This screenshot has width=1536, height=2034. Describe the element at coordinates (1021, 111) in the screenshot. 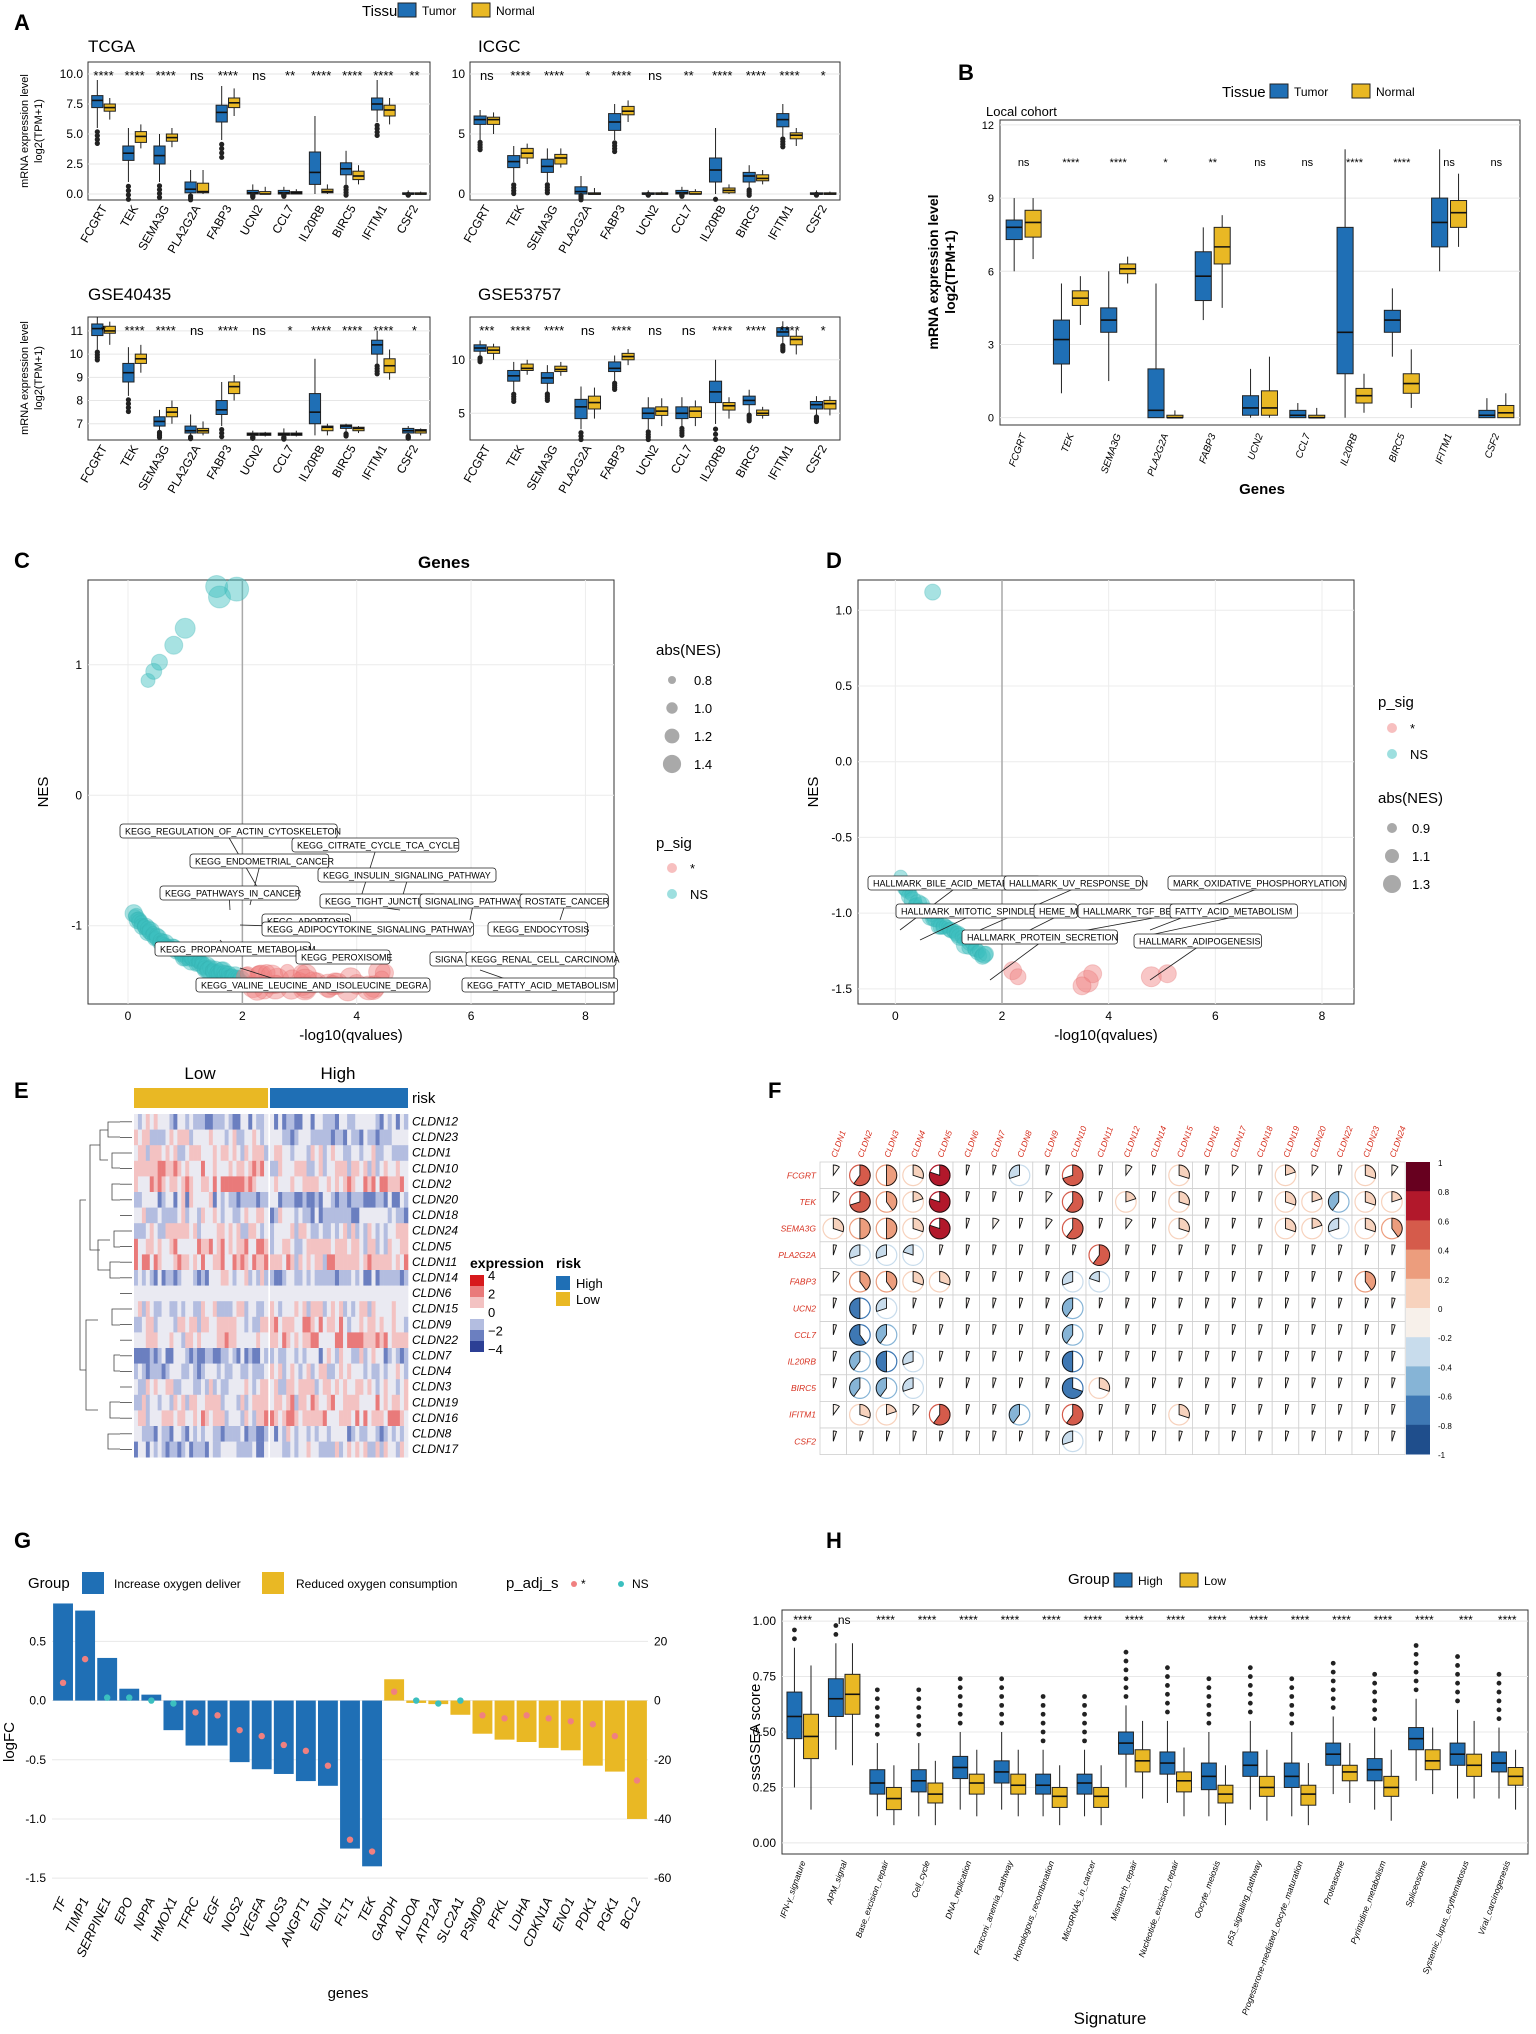

I see `panel-b-title: Local cohort` at that location.